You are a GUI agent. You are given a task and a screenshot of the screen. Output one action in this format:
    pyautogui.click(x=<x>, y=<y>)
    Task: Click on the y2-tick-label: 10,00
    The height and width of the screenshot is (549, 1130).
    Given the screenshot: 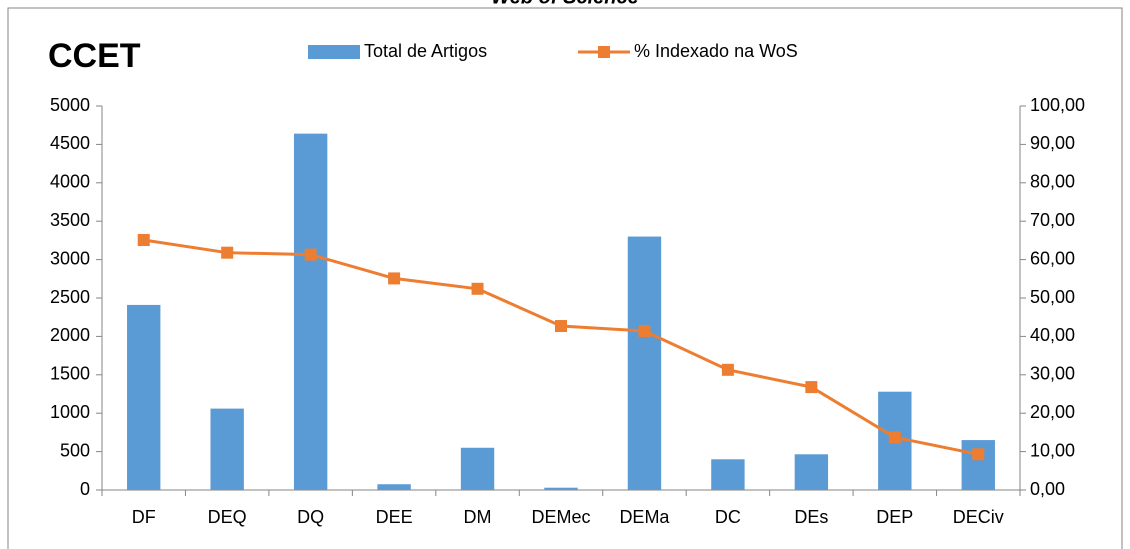 What is the action you would take?
    pyautogui.click(x=1052, y=450)
    